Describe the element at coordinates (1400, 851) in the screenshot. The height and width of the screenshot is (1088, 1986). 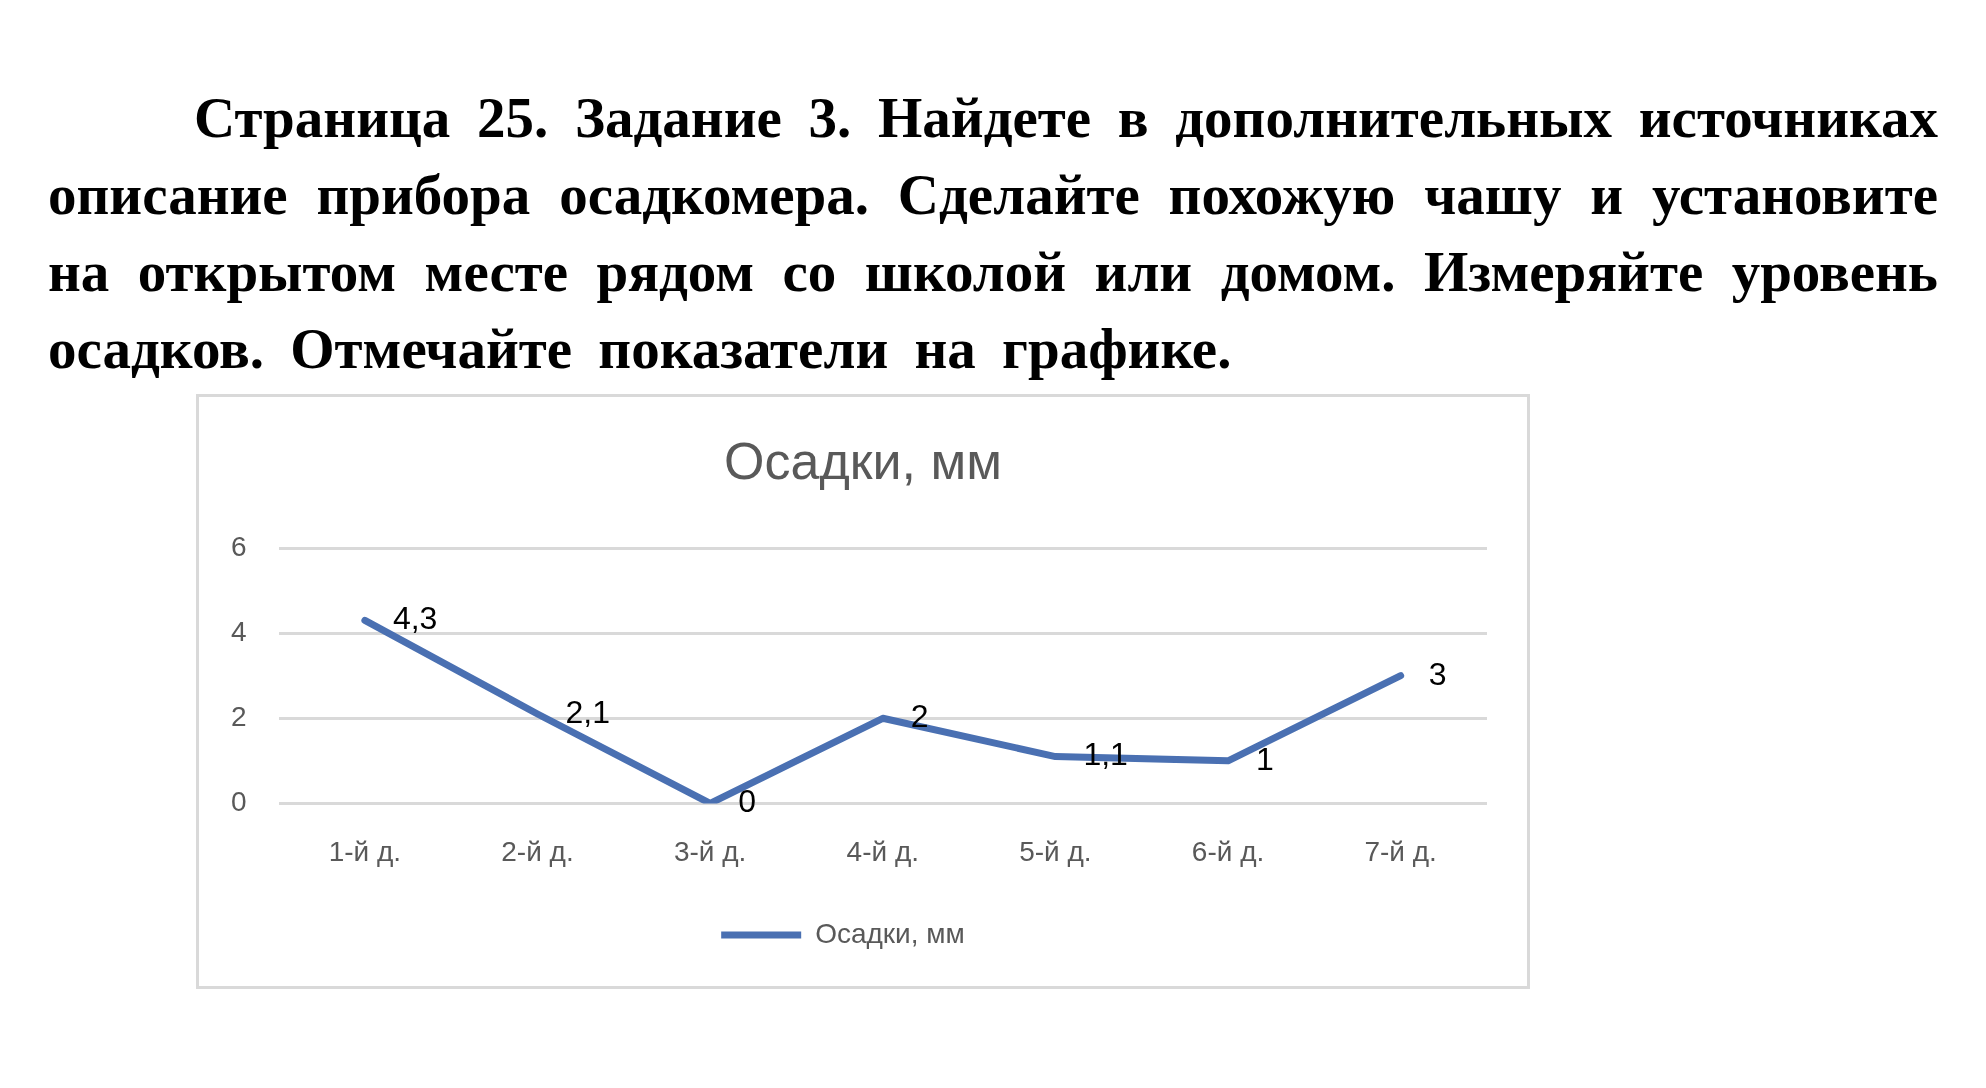
I see `x-tick-label: 7-й д.` at that location.